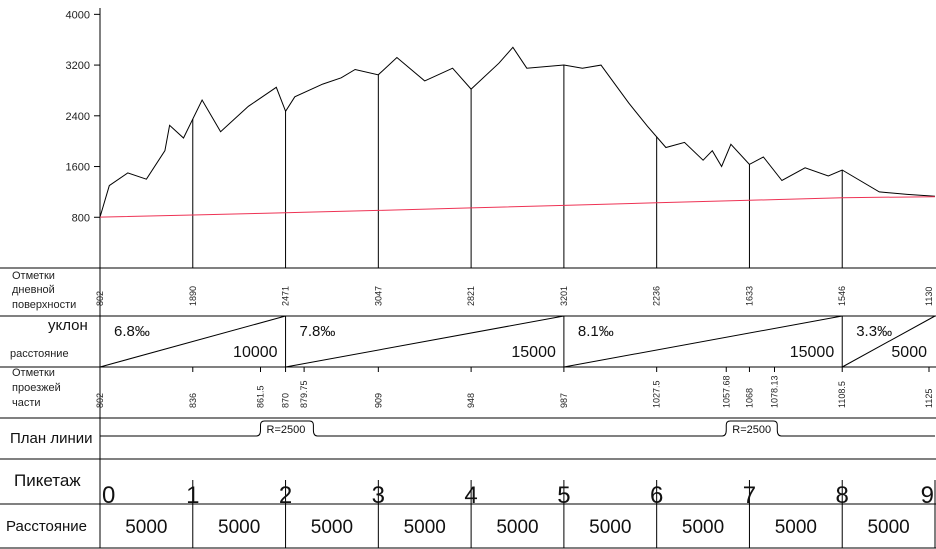 Image resolution: width=936 pixels, height=549 pixels. What do you see at coordinates (286, 400) in the screenshot?
I see `road-elevation-value: 870` at bounding box center [286, 400].